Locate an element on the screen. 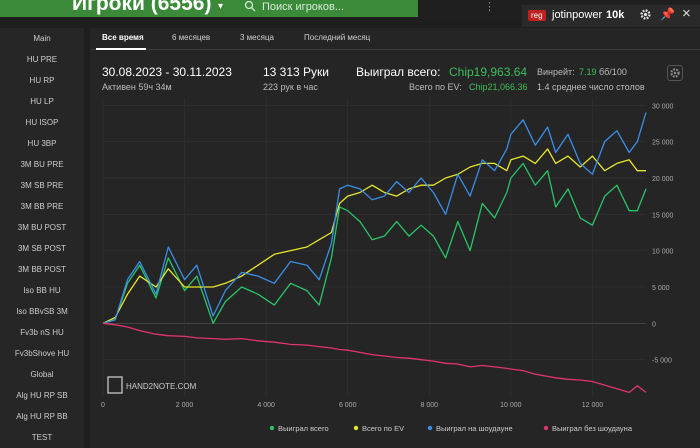  sidebar-item: Main is located at coordinates (42, 38).